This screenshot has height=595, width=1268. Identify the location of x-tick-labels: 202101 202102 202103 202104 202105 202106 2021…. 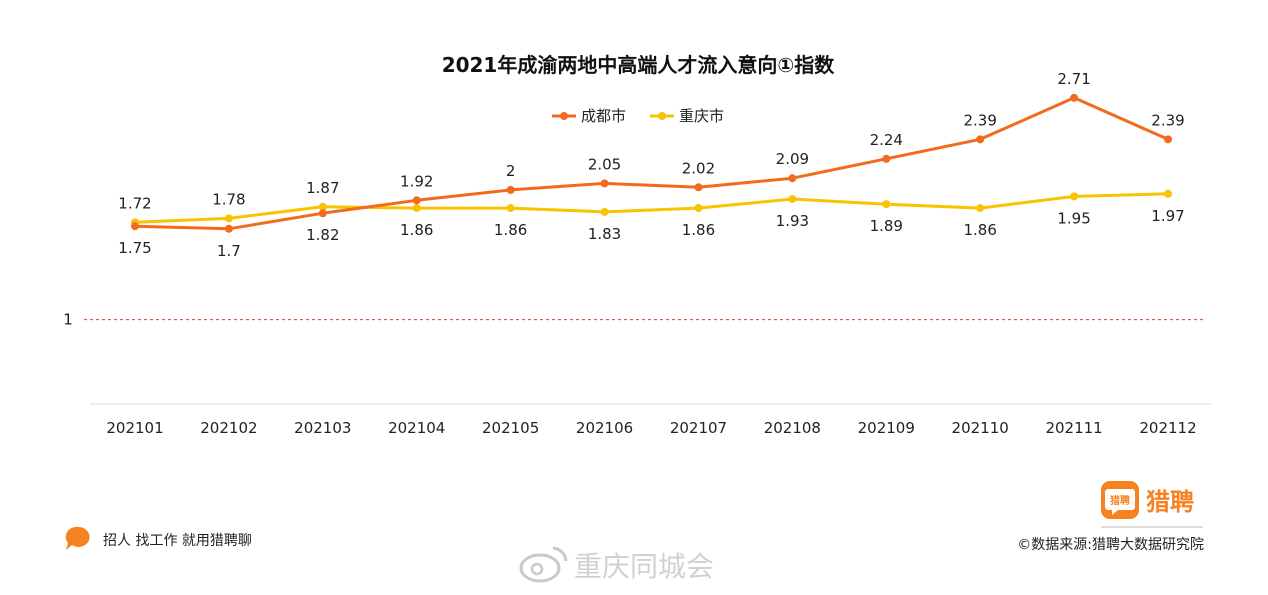
(651, 428).